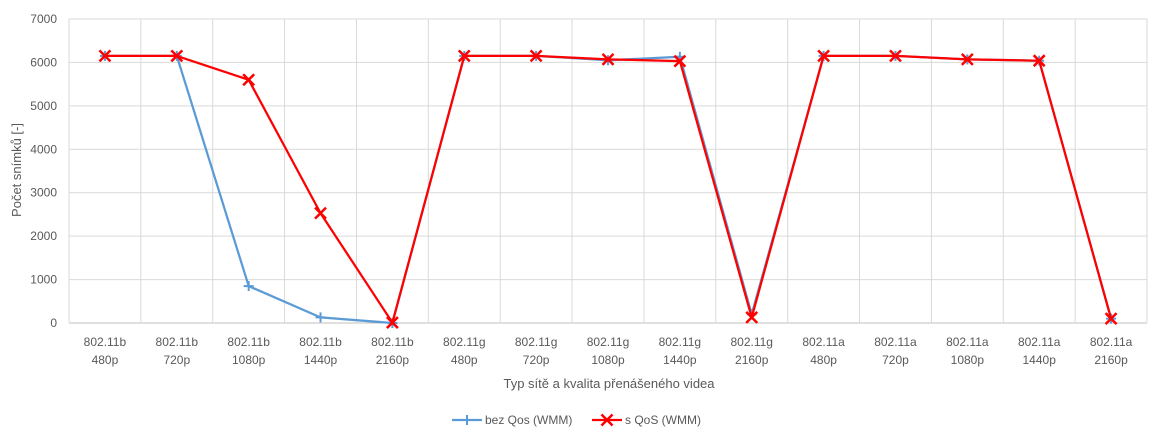 The height and width of the screenshot is (432, 1168). Describe the element at coordinates (663, 420) in the screenshot. I see `legend-label: s QoS (WMM)` at that location.